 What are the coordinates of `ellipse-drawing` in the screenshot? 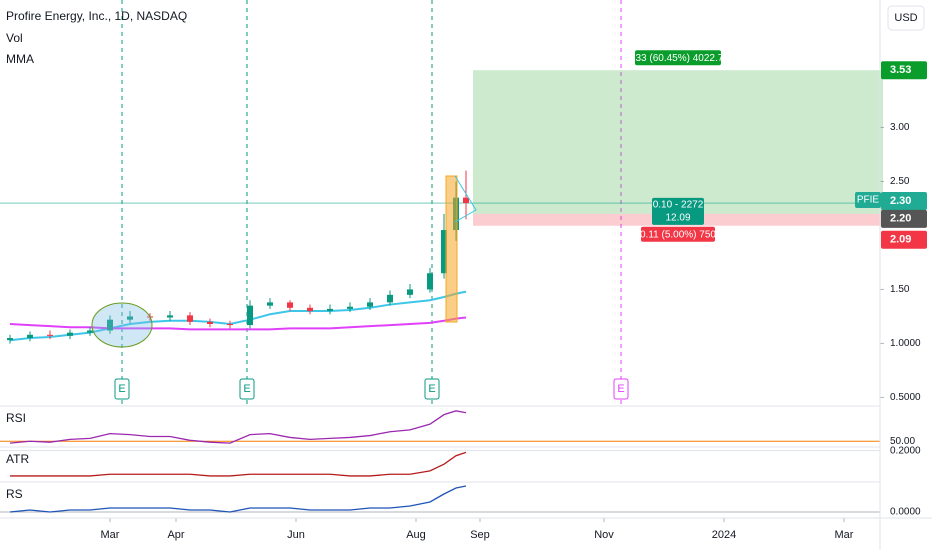 It's located at (122, 325).